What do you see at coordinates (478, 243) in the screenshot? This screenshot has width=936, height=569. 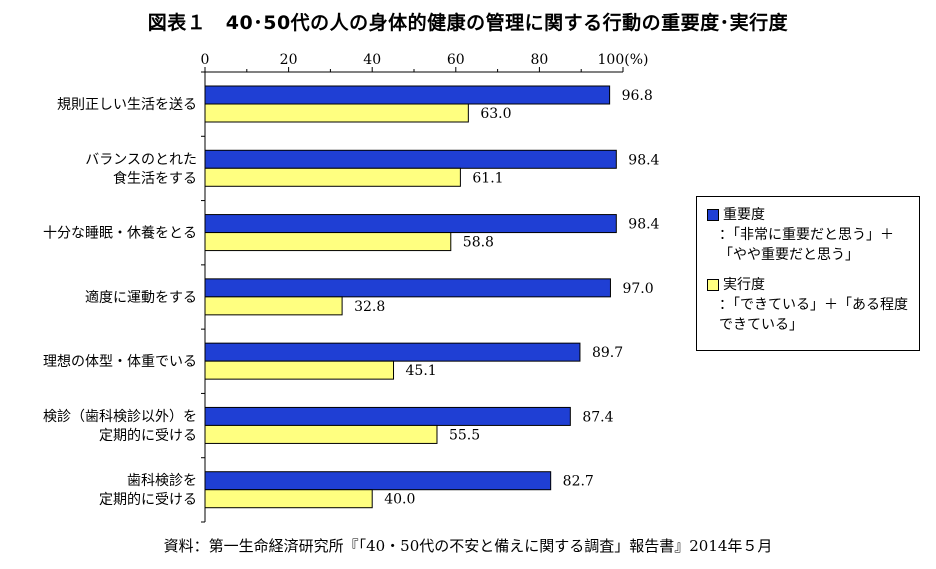 I see `data-label-execution: 58.8` at bounding box center [478, 243].